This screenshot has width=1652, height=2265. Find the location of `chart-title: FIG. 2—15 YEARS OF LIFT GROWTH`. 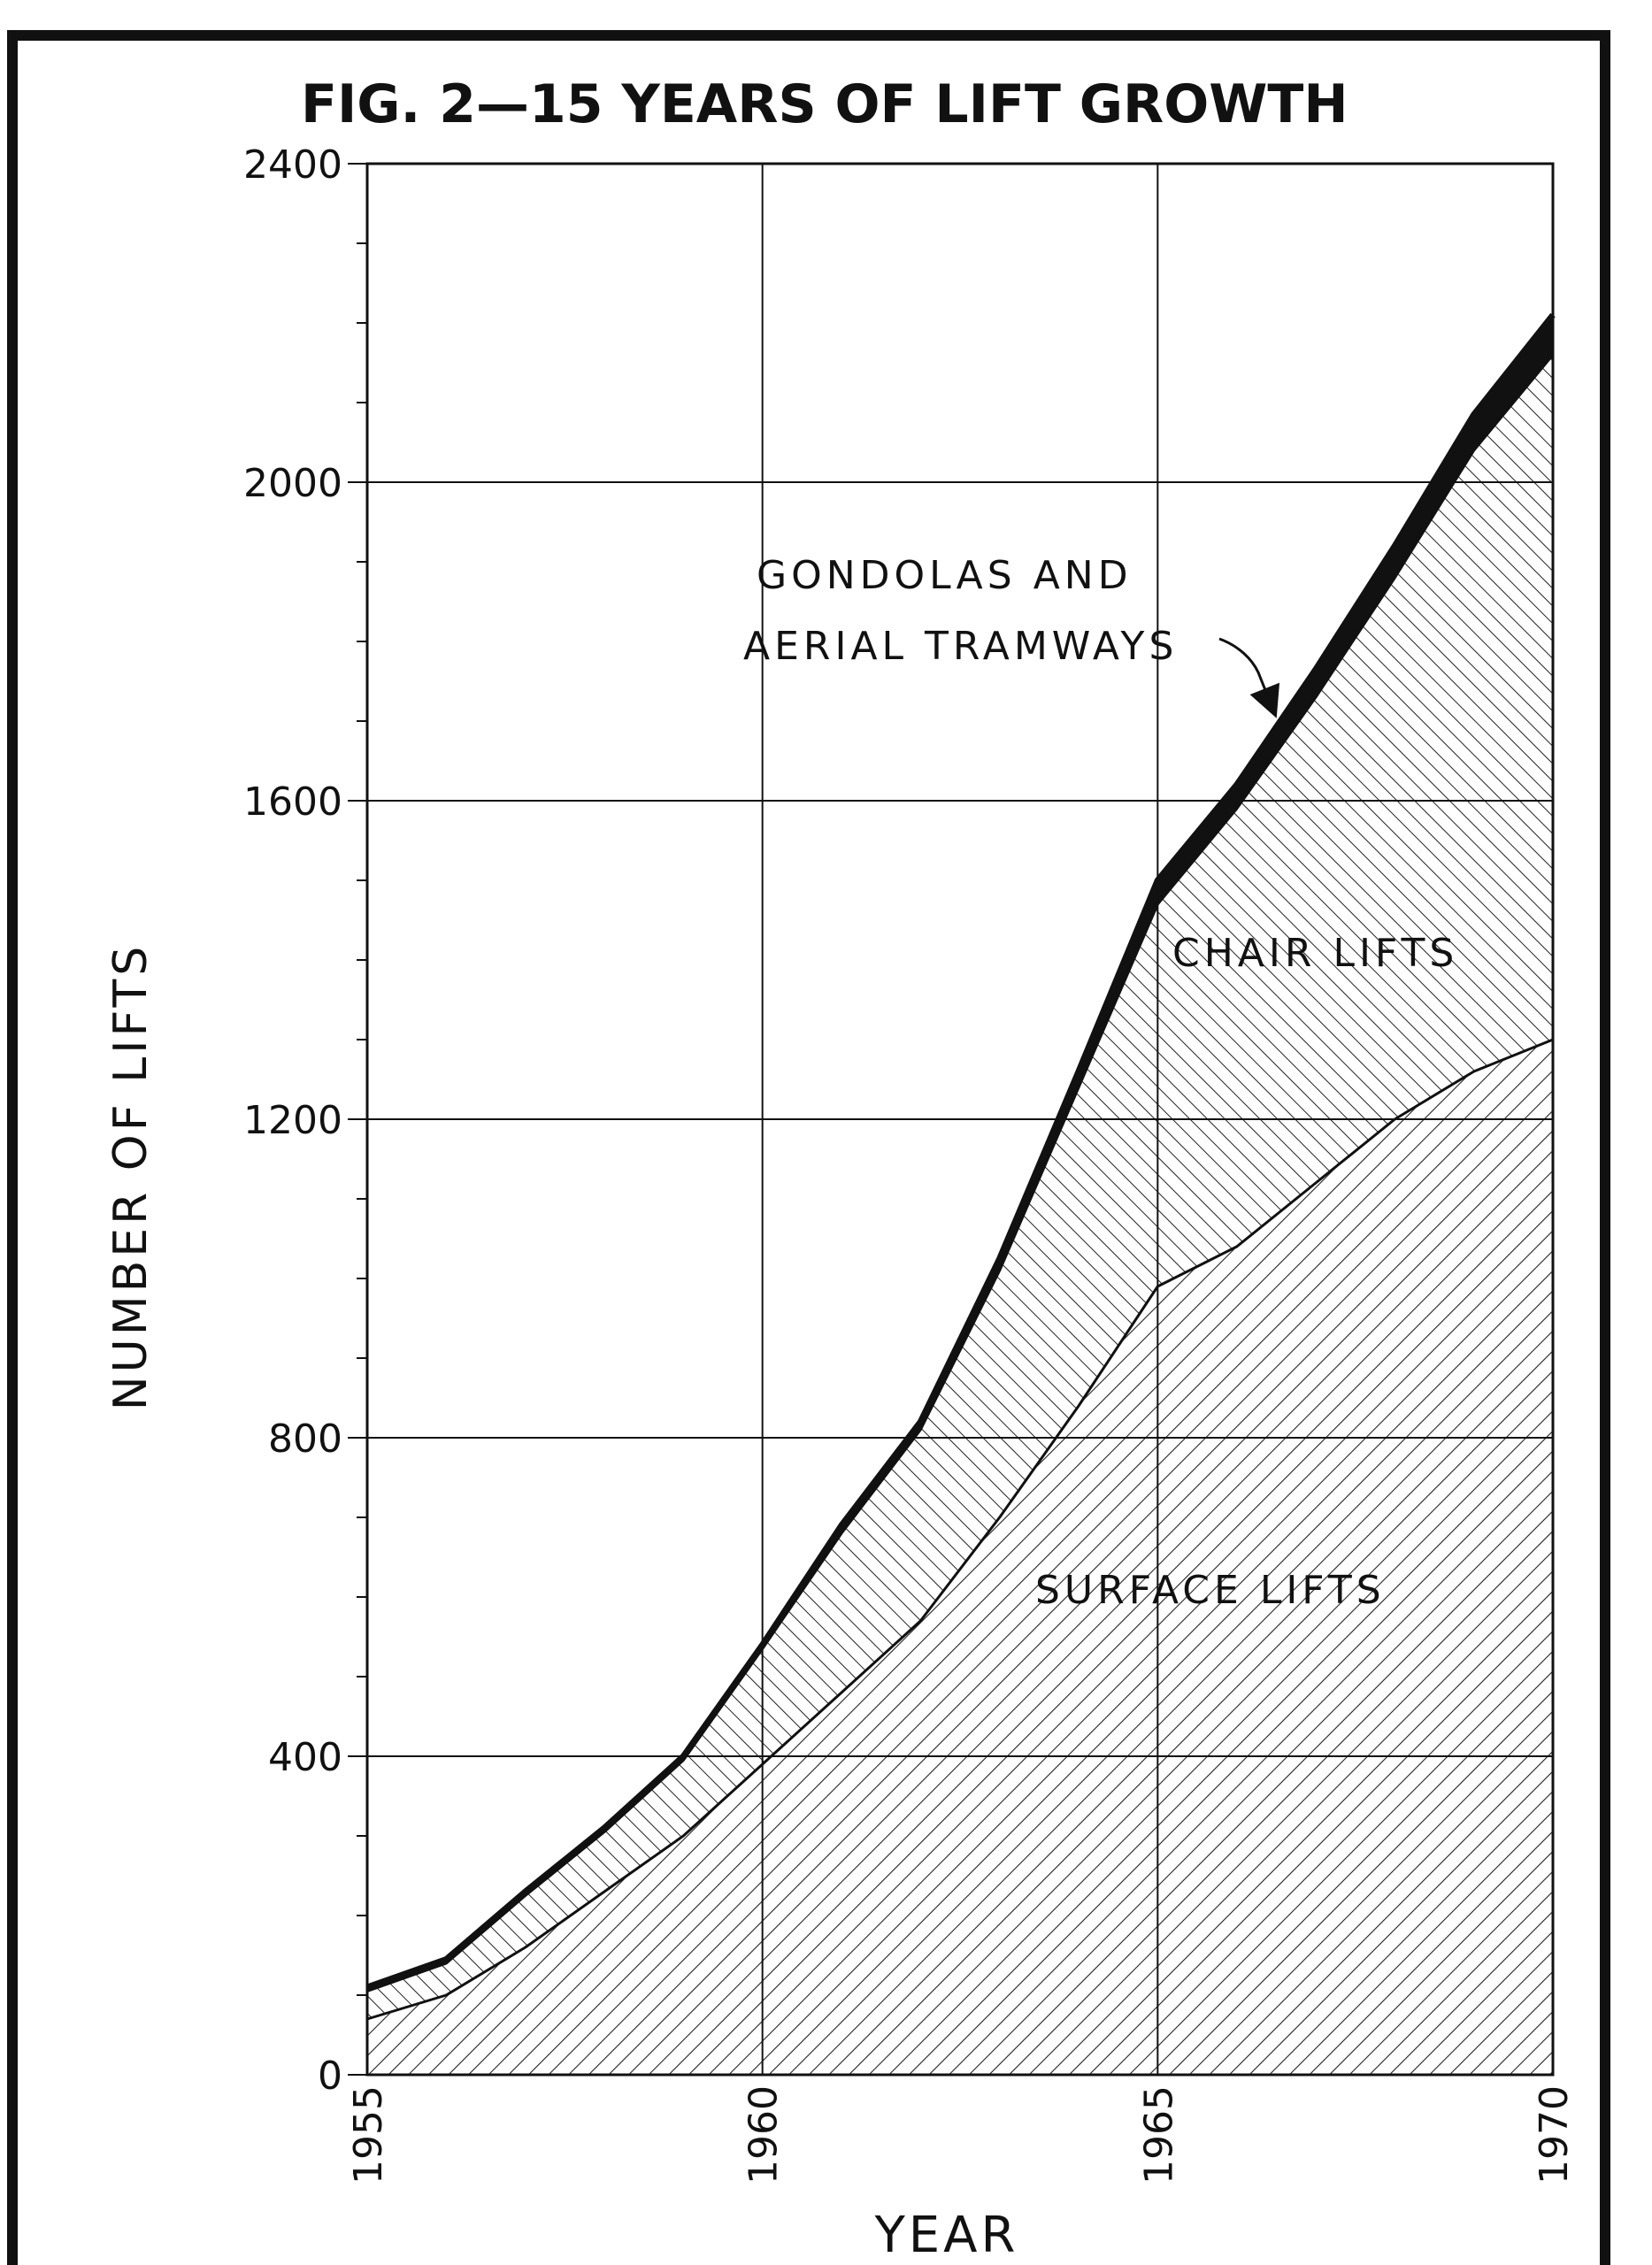

chart-title: FIG. 2—15 YEARS OF LIFT GROWTH is located at coordinates (824, 104).